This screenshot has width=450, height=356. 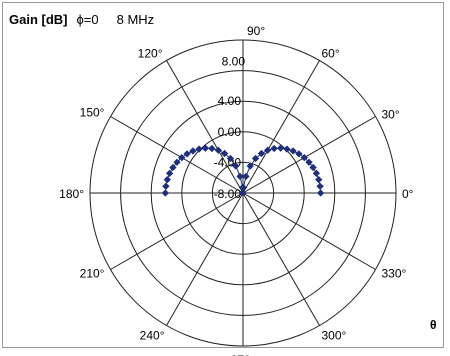 I want to click on angle-tick-label: 60°, so click(x=331, y=53).